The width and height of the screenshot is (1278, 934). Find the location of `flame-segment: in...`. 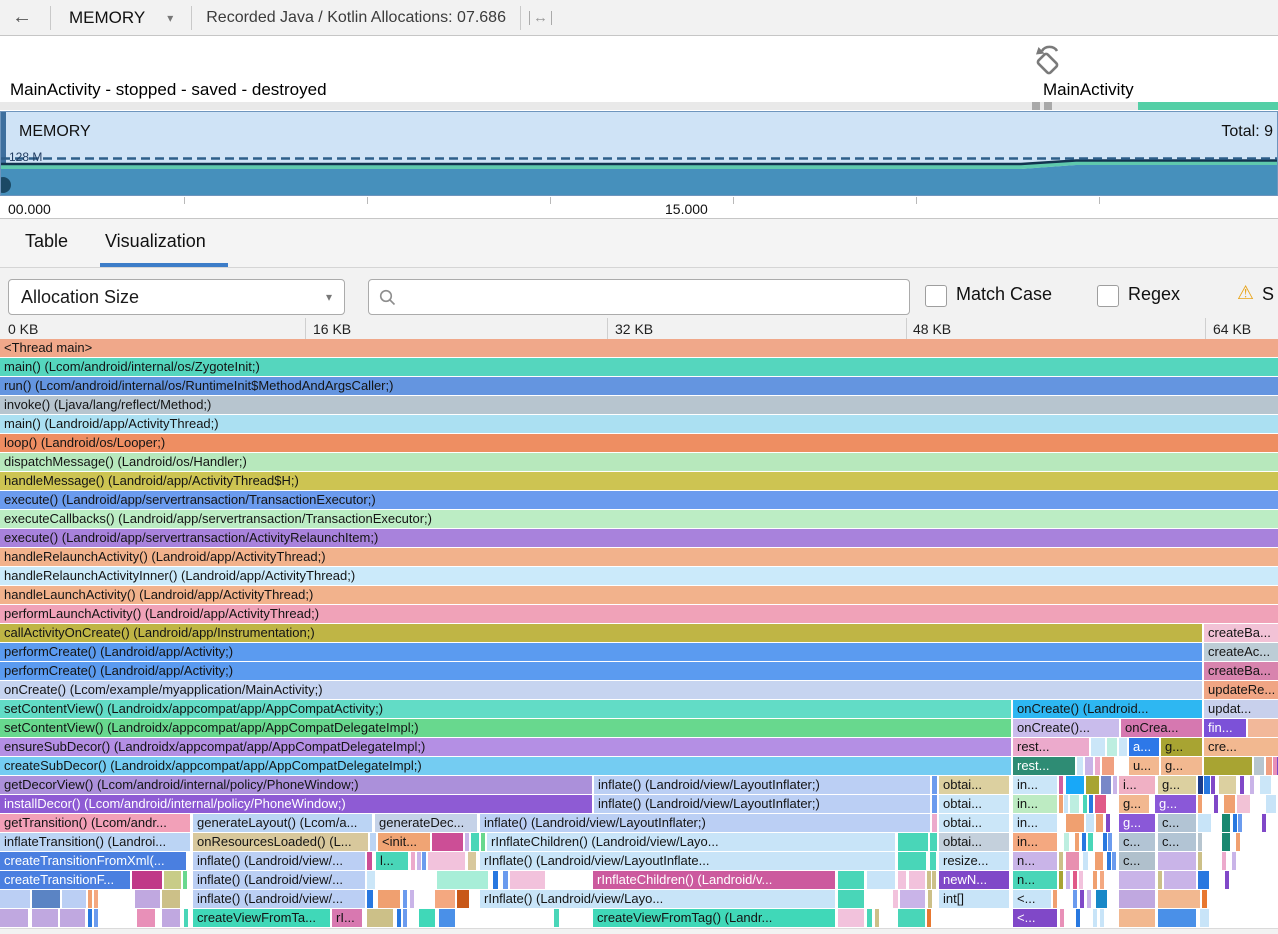

flame-segment: in... is located at coordinates (1035, 804).